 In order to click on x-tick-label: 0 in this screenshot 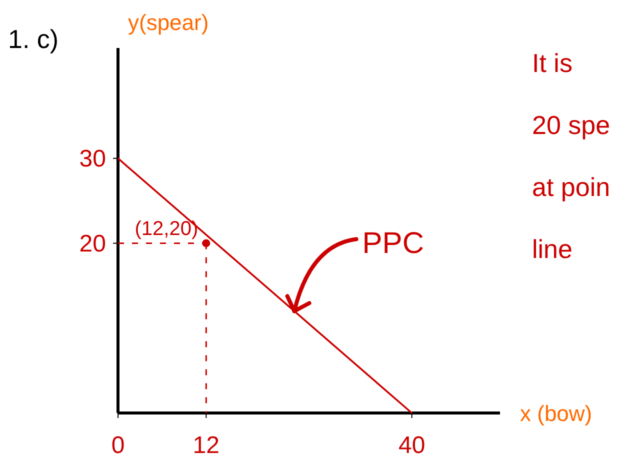, I will do `click(118, 445)`.